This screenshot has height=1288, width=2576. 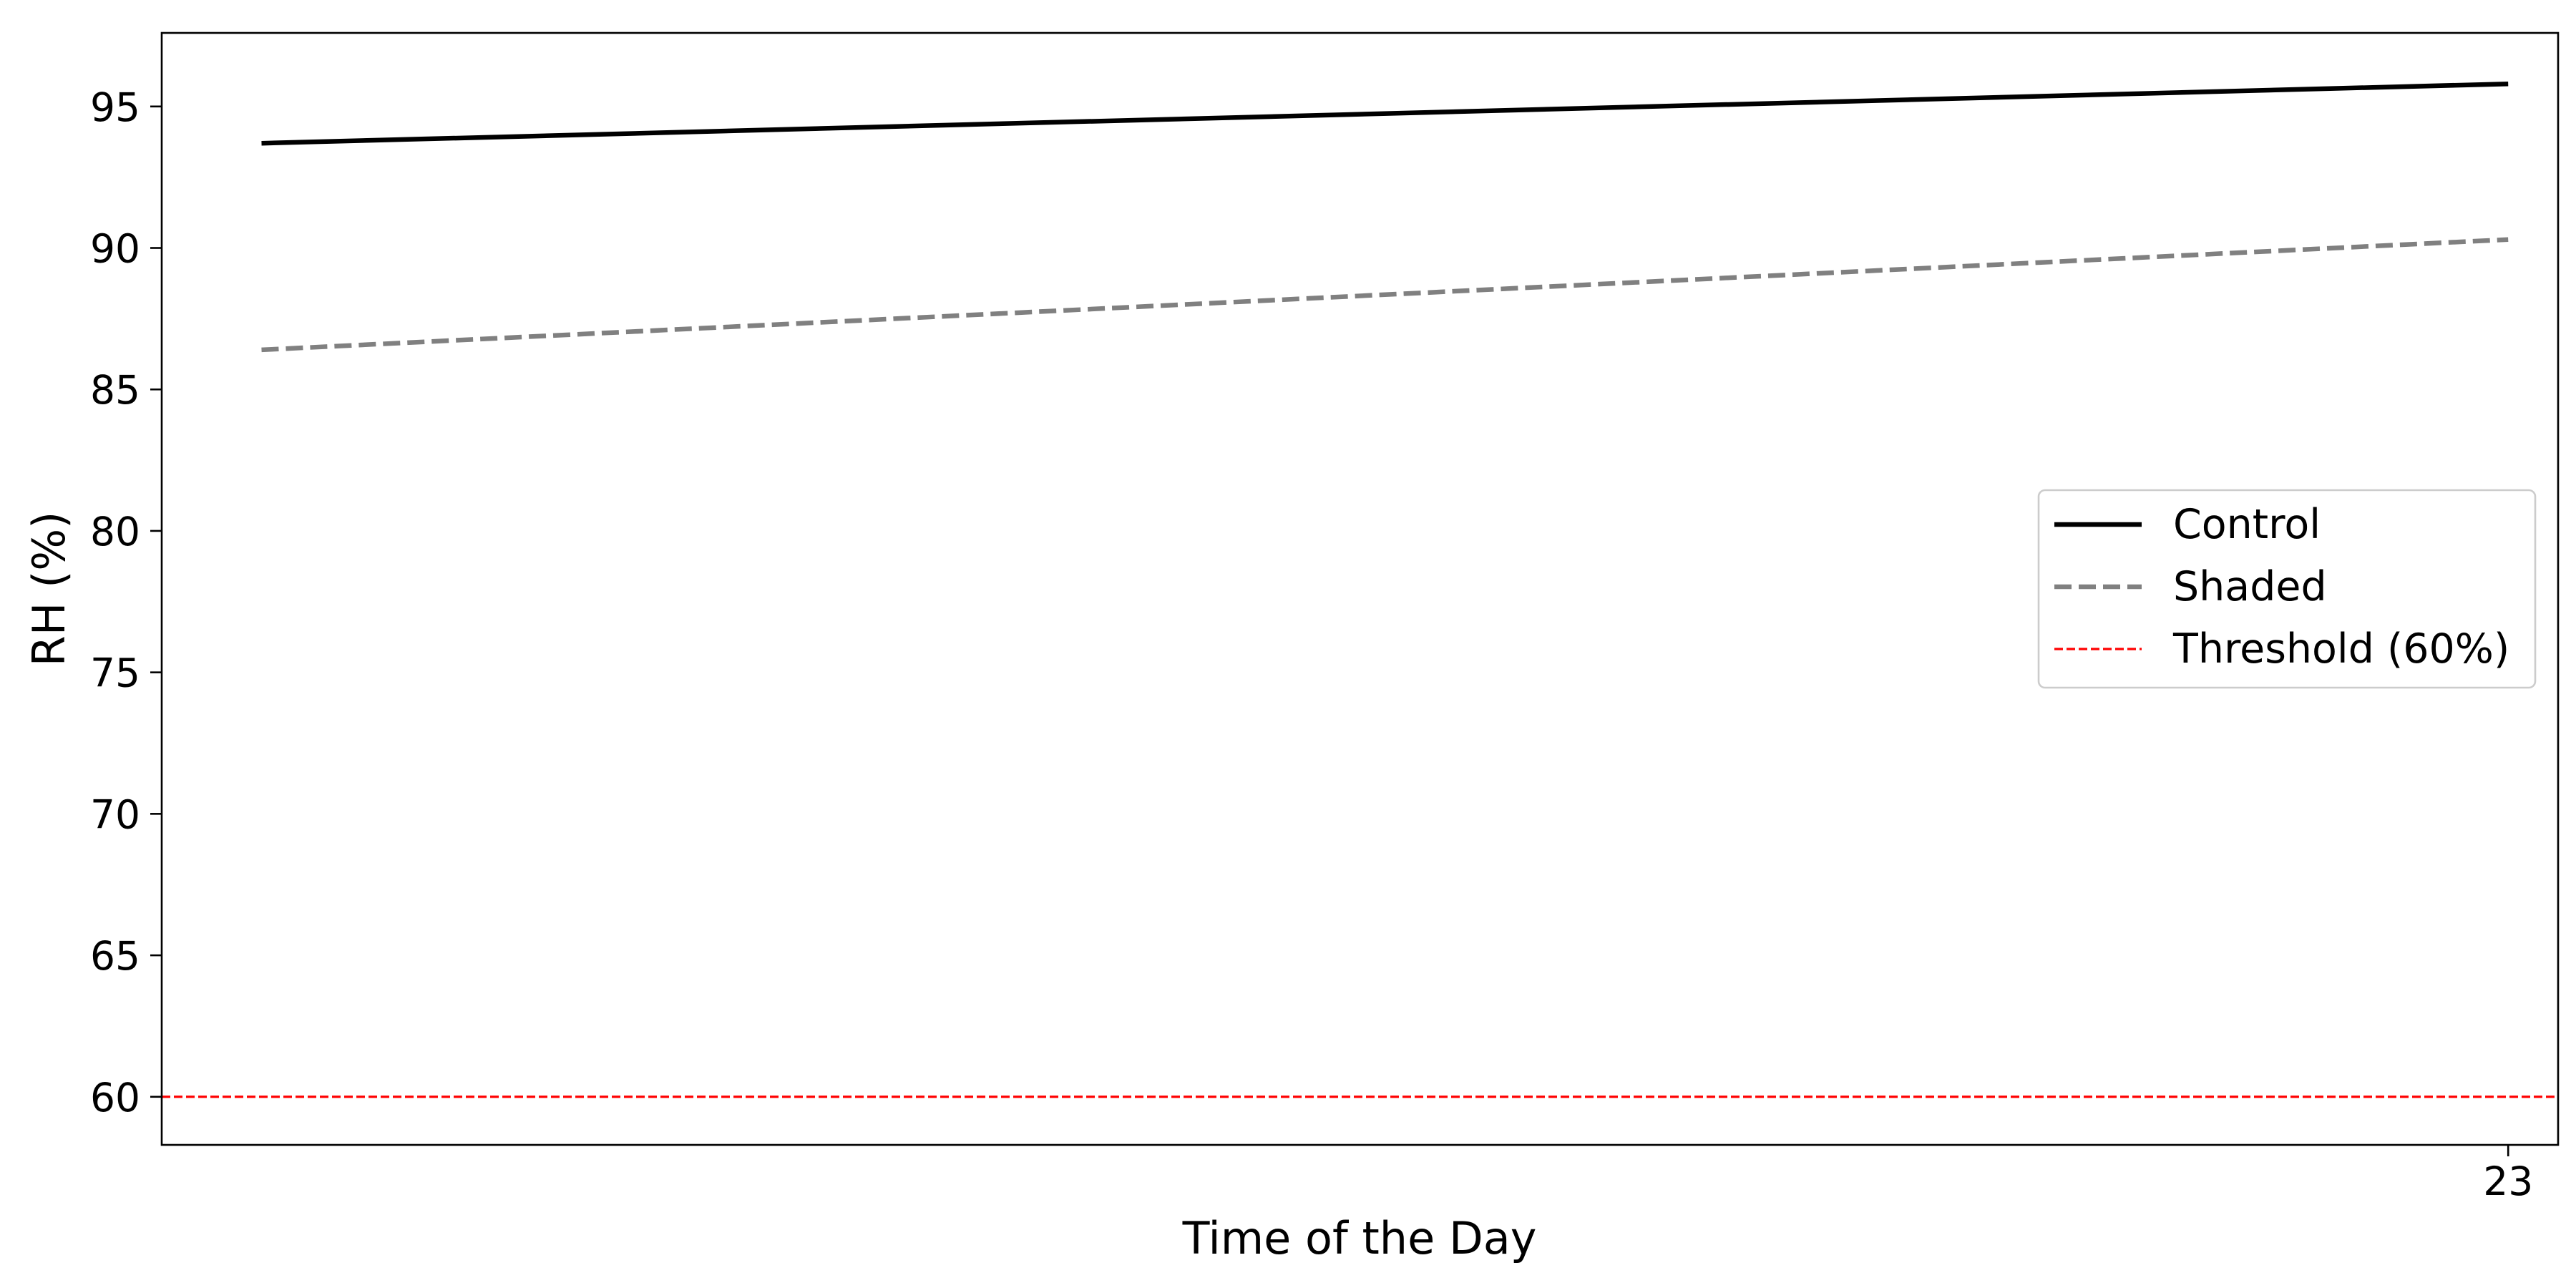 I want to click on x-axis: 23, so click(x=2508, y=1174).